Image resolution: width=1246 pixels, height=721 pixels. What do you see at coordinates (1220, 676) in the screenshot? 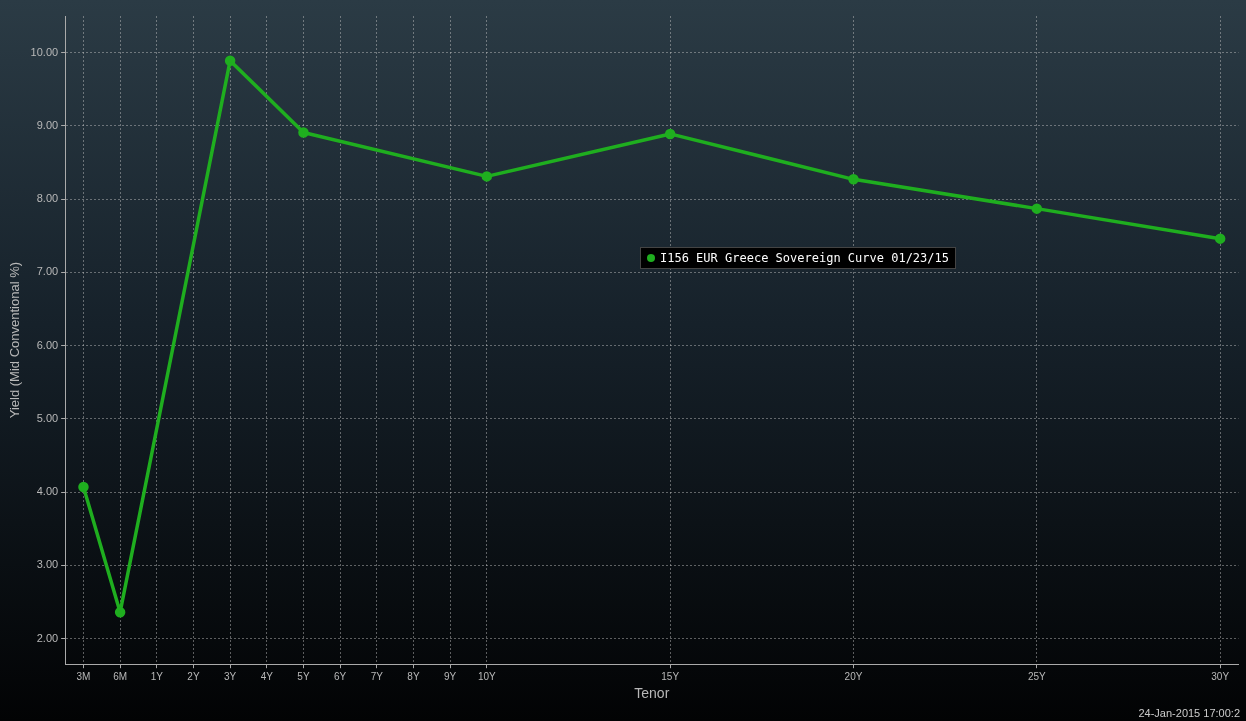
I see `x-tick-label: 30Y` at bounding box center [1220, 676].